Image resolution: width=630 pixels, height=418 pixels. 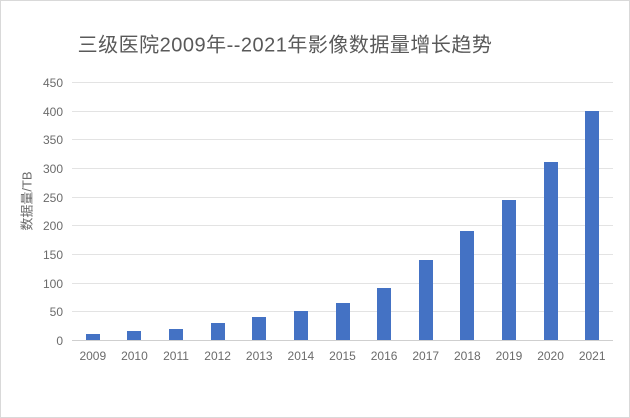 I want to click on x-tick-label-2013: 2013, so click(x=259, y=356).